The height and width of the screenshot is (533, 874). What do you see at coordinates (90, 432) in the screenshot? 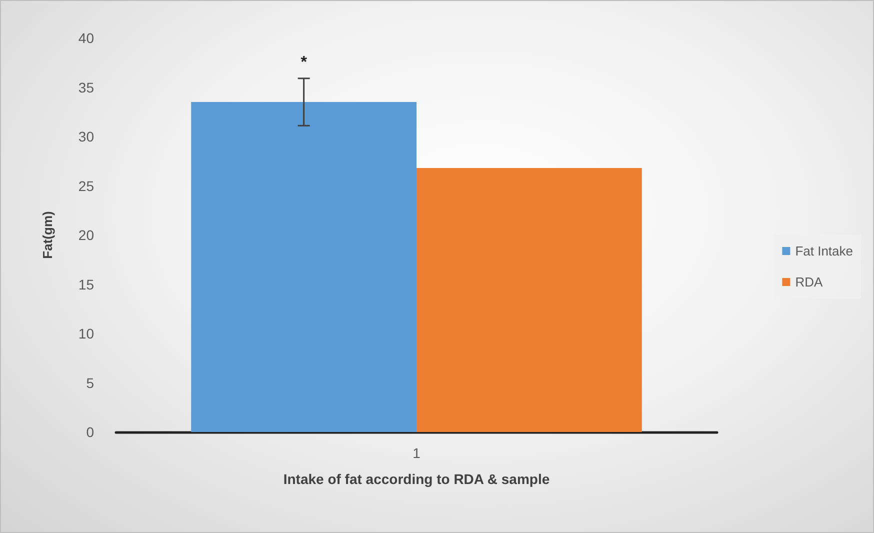
I see `y-tick-label: 0` at bounding box center [90, 432].